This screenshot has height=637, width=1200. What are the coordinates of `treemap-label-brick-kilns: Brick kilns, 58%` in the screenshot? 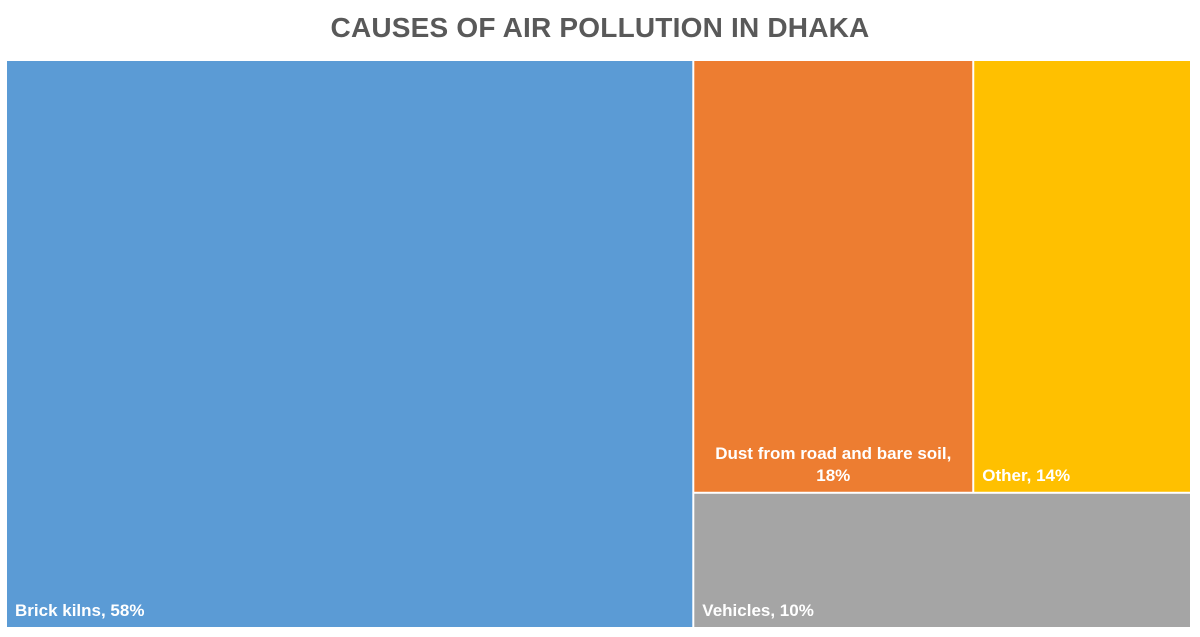 It's located at (79, 610).